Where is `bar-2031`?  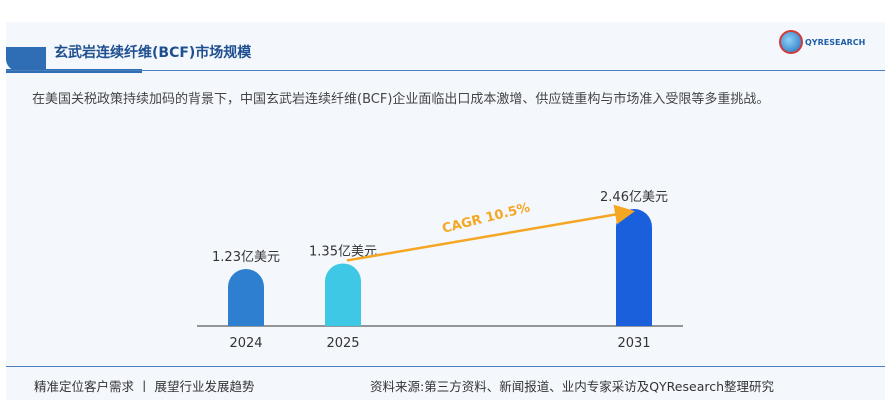 bar-2031 is located at coordinates (634, 267).